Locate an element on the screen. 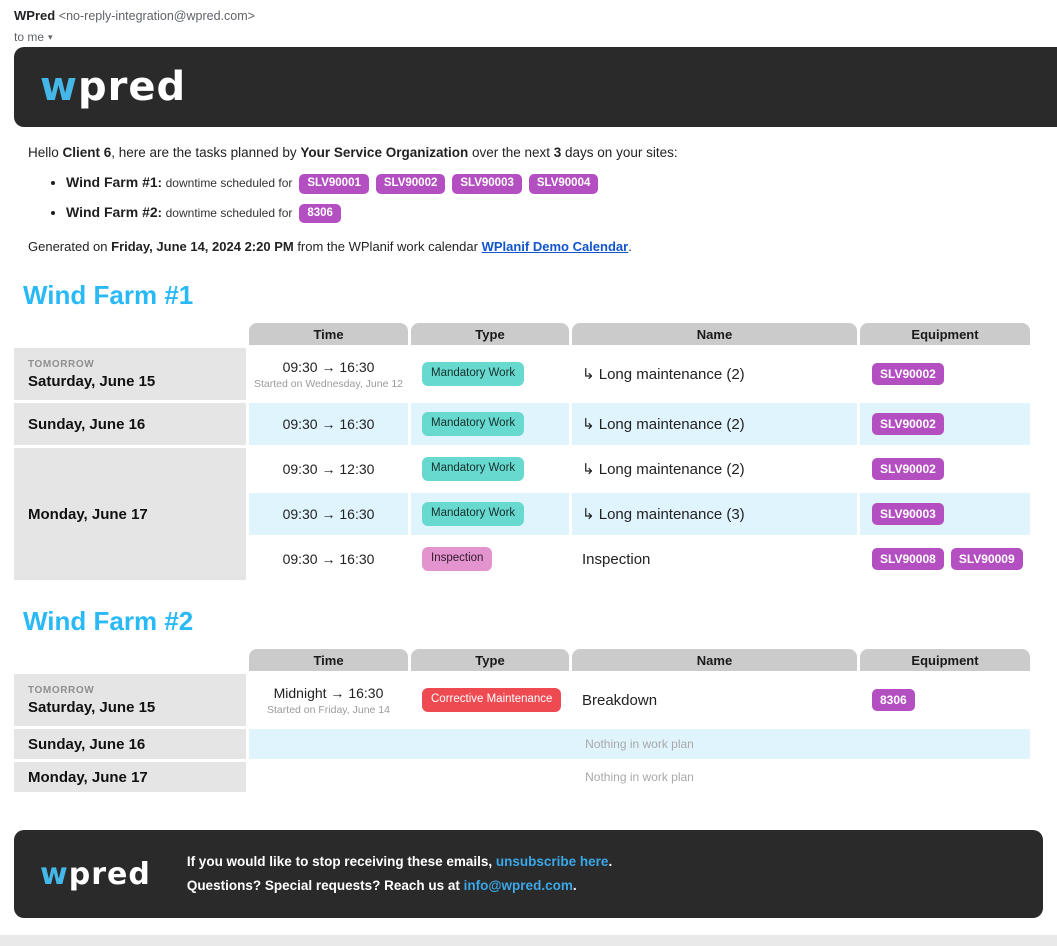 The height and width of the screenshot is (946, 1057). task-name-cell: Breakdown is located at coordinates (714, 700).